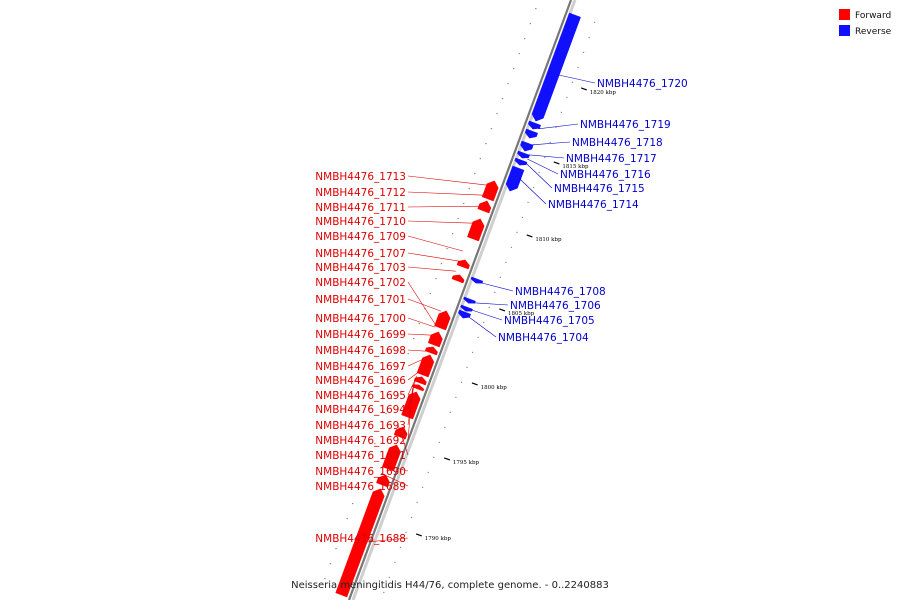 Image resolution: width=900 pixels, height=600 pixels. I want to click on forward-gene-label: NMBH4476_1710, so click(360, 222).